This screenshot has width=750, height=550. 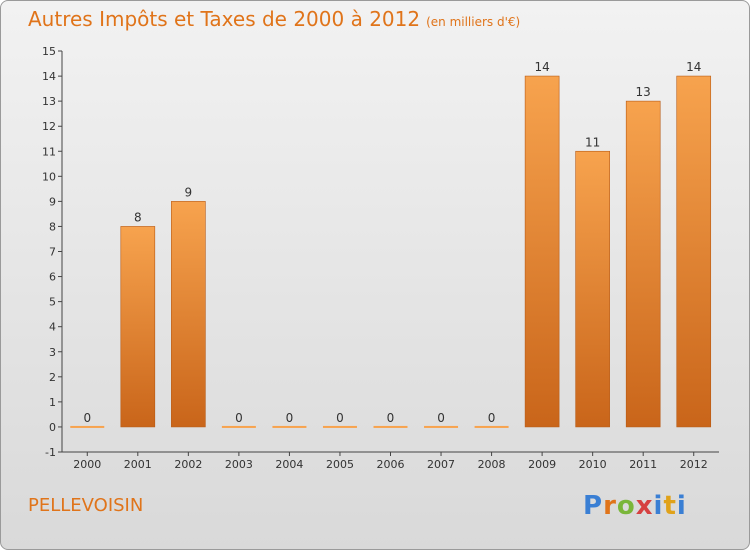 What do you see at coordinates (52, 252) in the screenshot?
I see `y-tick-label: 7` at bounding box center [52, 252].